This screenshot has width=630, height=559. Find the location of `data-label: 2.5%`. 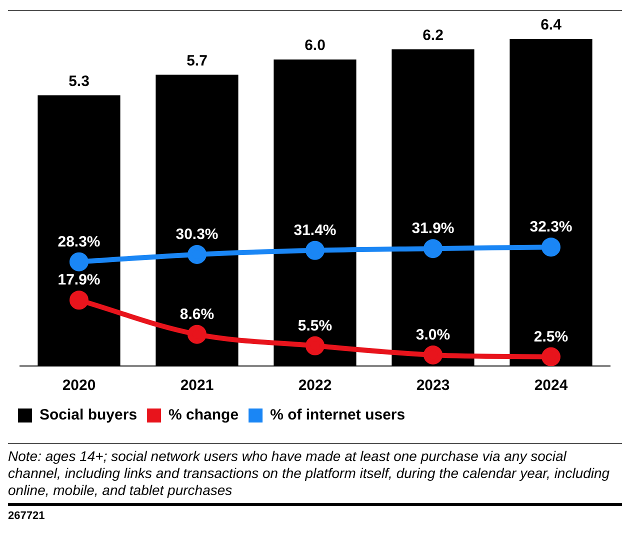

data-label: 2.5% is located at coordinates (551, 337).